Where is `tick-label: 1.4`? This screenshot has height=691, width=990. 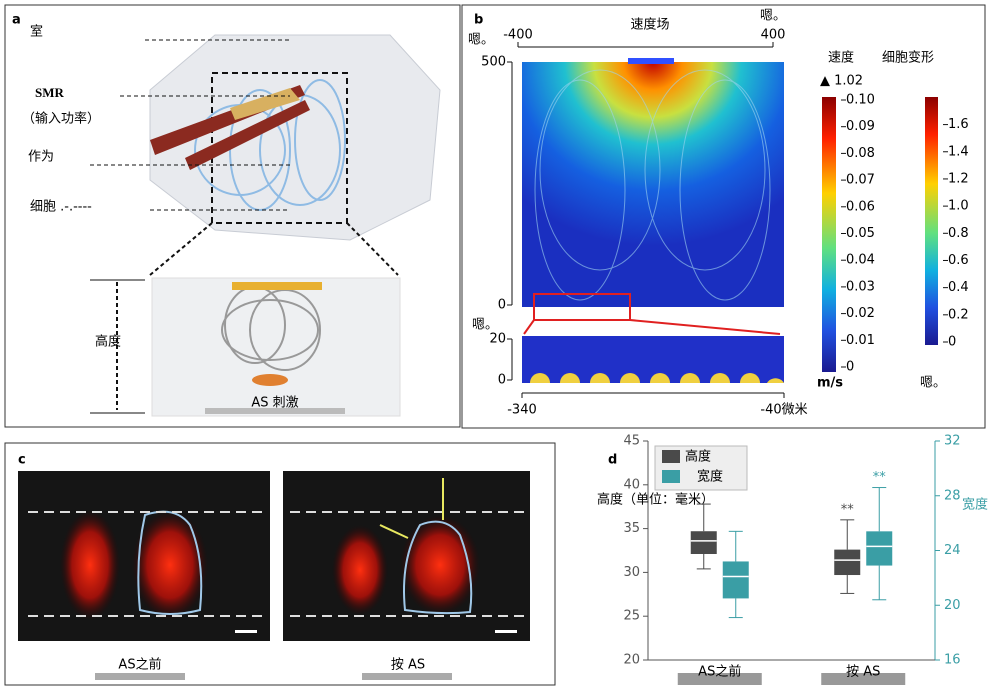
tick-label: 1.4 is located at coordinates (958, 151).